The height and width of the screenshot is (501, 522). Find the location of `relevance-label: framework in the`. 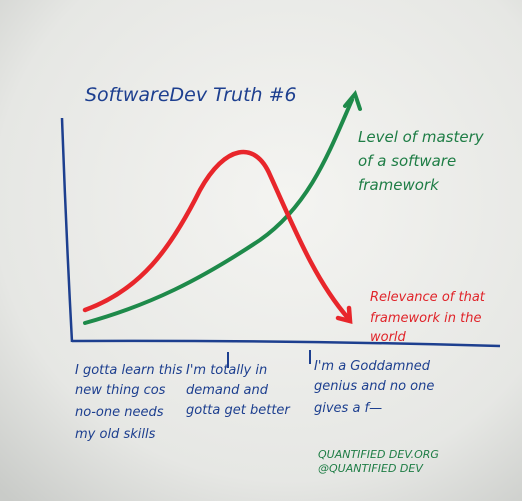

relevance-label: framework in the is located at coordinates (425, 318).